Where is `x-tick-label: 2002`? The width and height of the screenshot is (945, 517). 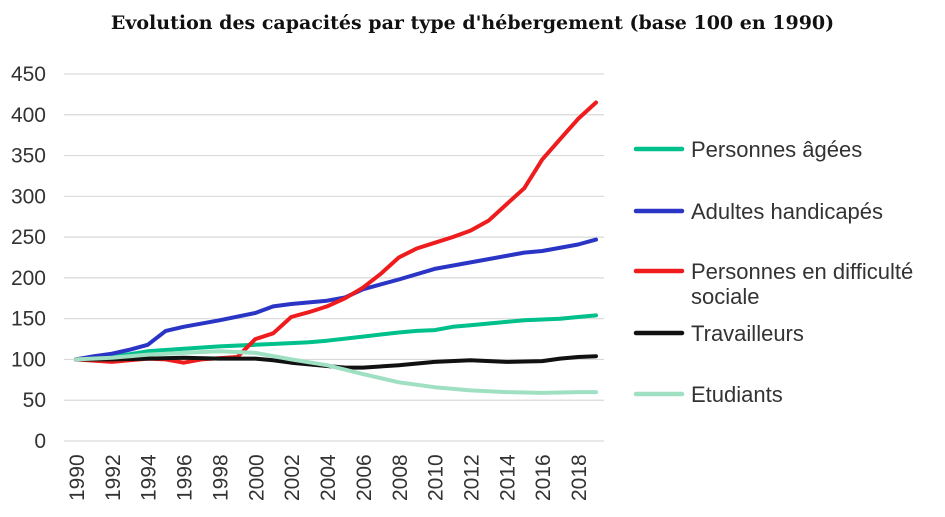 x-tick-label: 2002 is located at coordinates (292, 477).